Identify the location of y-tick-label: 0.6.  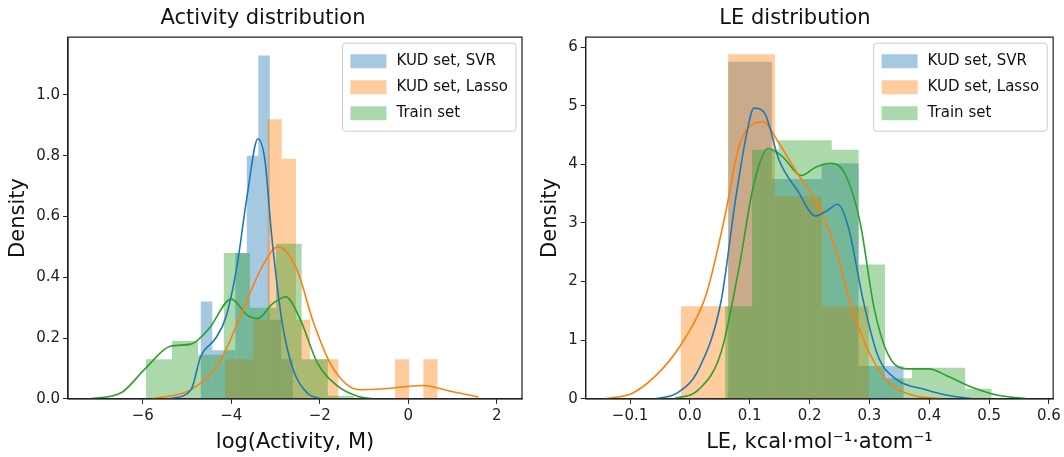
(48, 215).